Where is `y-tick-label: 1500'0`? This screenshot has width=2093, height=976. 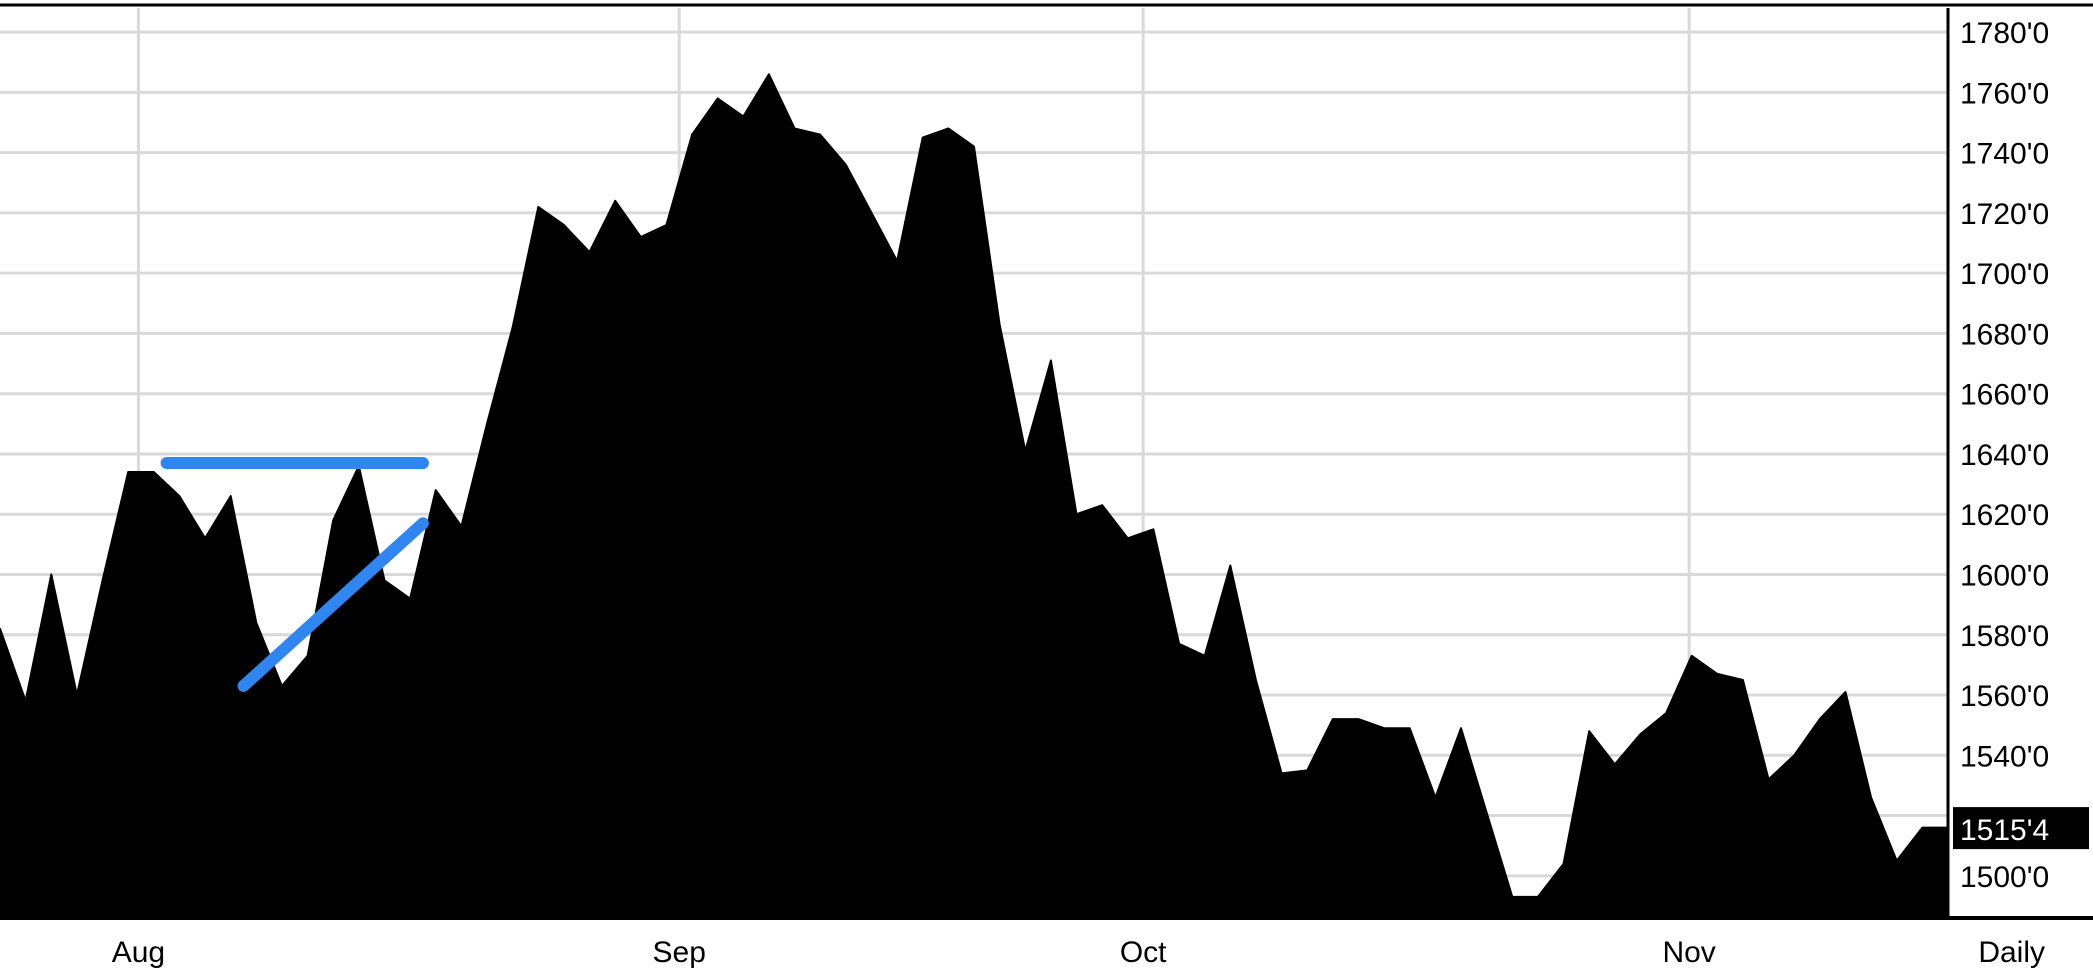 y-tick-label: 1500'0 is located at coordinates (2004, 877).